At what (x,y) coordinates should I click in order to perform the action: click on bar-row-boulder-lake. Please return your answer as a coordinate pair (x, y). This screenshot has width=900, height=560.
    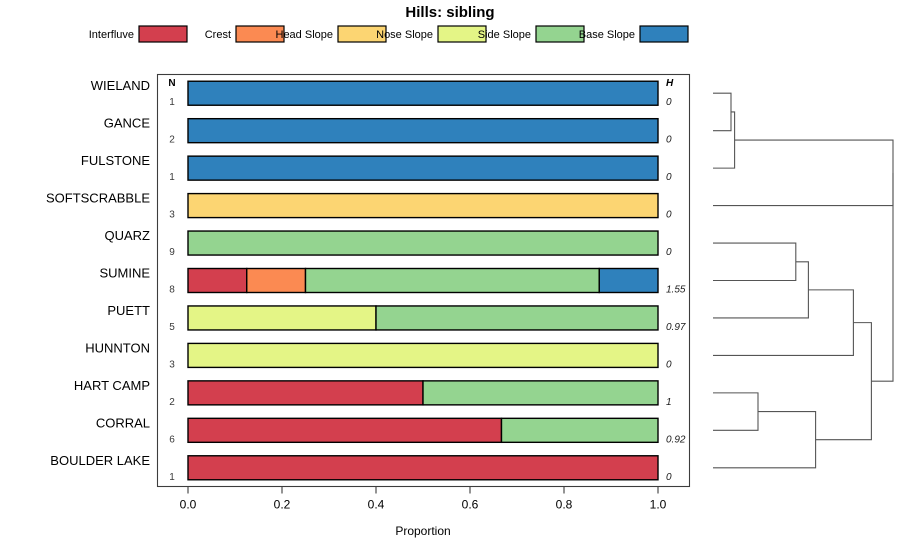
    Looking at the image, I should click on (423, 468).